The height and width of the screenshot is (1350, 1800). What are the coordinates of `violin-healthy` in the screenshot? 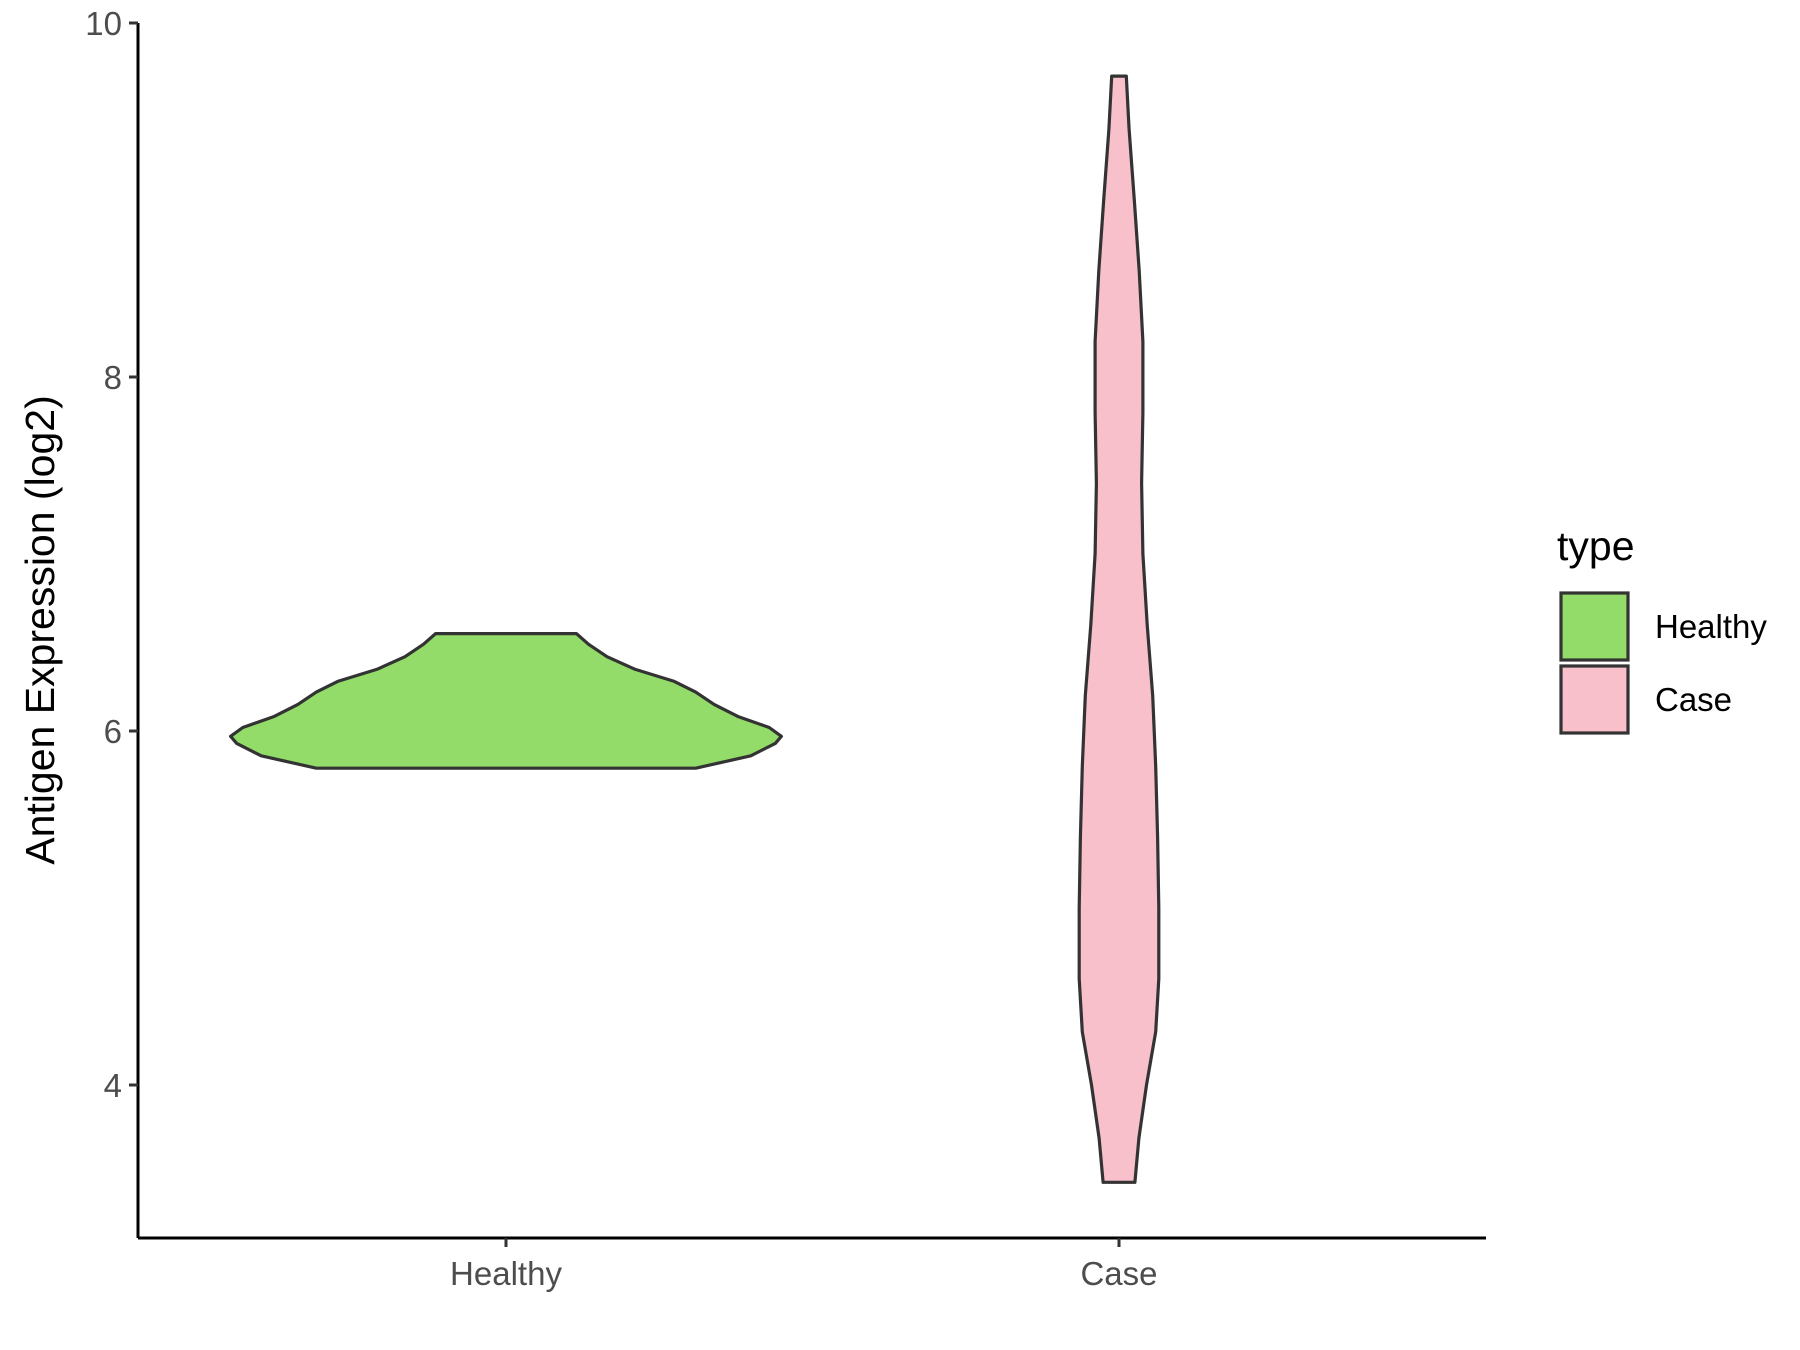 It's located at (506, 701).